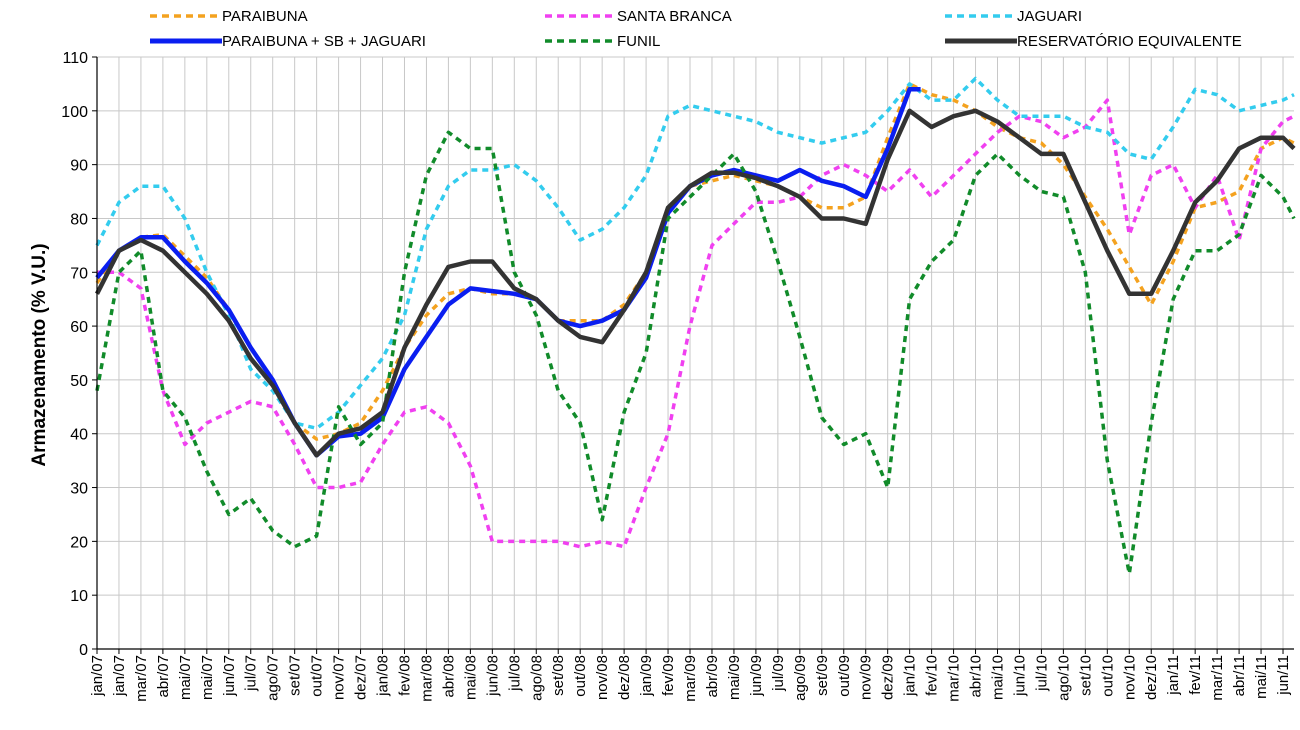 This screenshot has height=730, width=1300. What do you see at coordinates (580, 676) in the screenshot?
I see `x-tick-label: out/08` at bounding box center [580, 676].